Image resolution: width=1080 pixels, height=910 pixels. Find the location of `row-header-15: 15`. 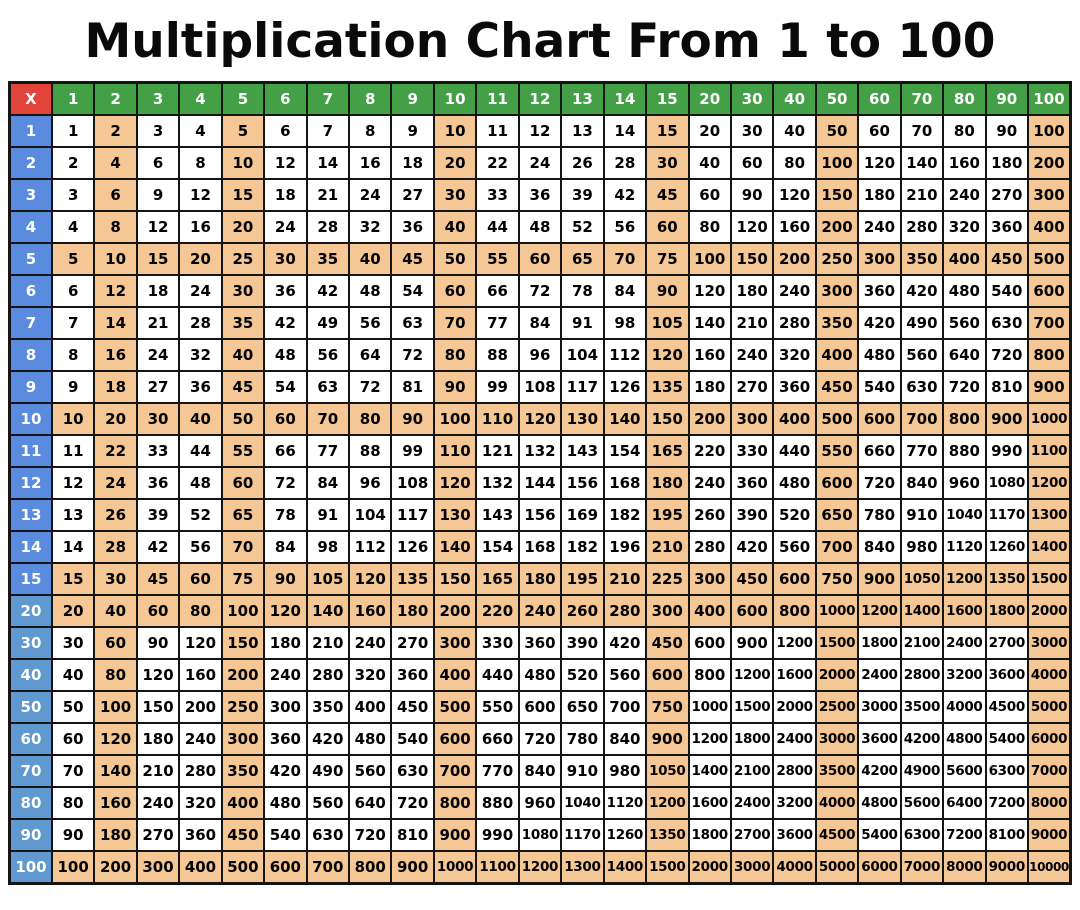

row-header-15: 15 is located at coordinates (30, 579).